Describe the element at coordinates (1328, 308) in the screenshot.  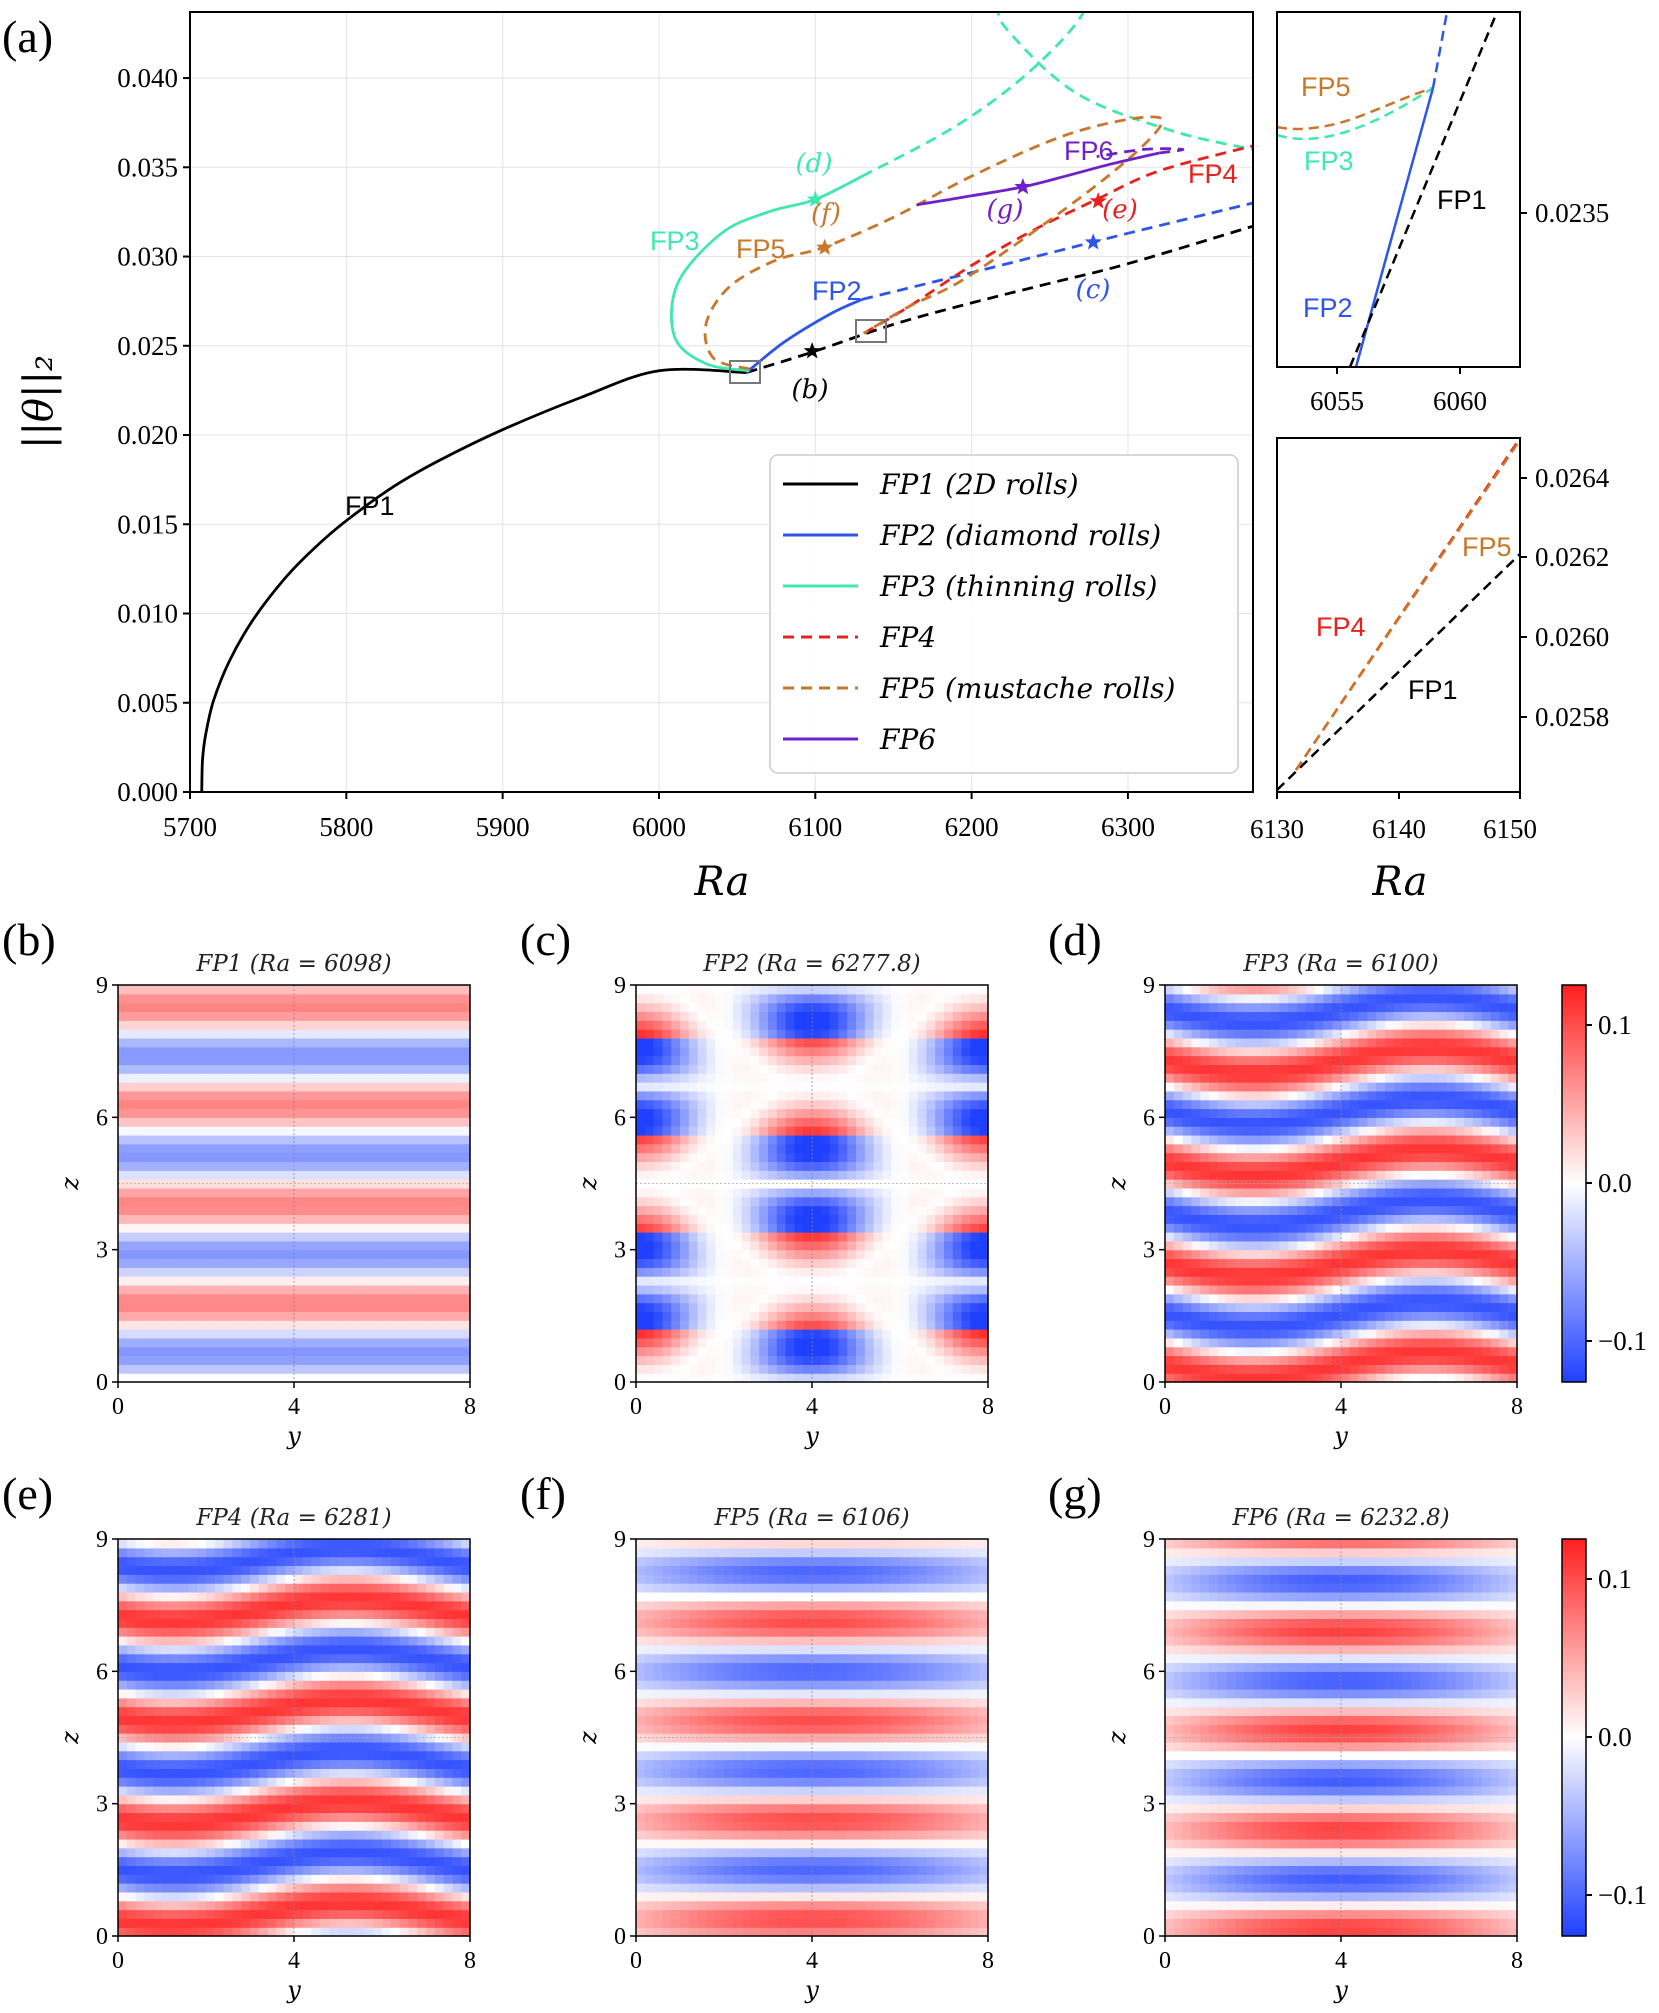
I see `inset-top-label-fp2: FP2` at that location.